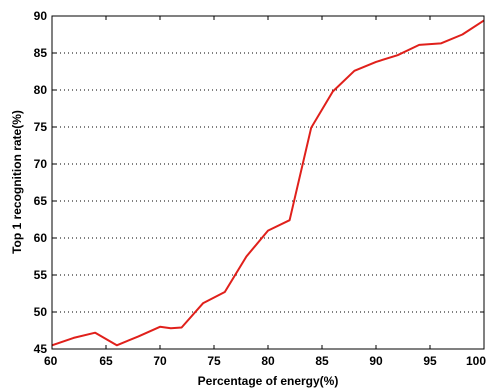 The image size is (491, 389). I want to click on x-tick-label: 100, so click(476, 361).